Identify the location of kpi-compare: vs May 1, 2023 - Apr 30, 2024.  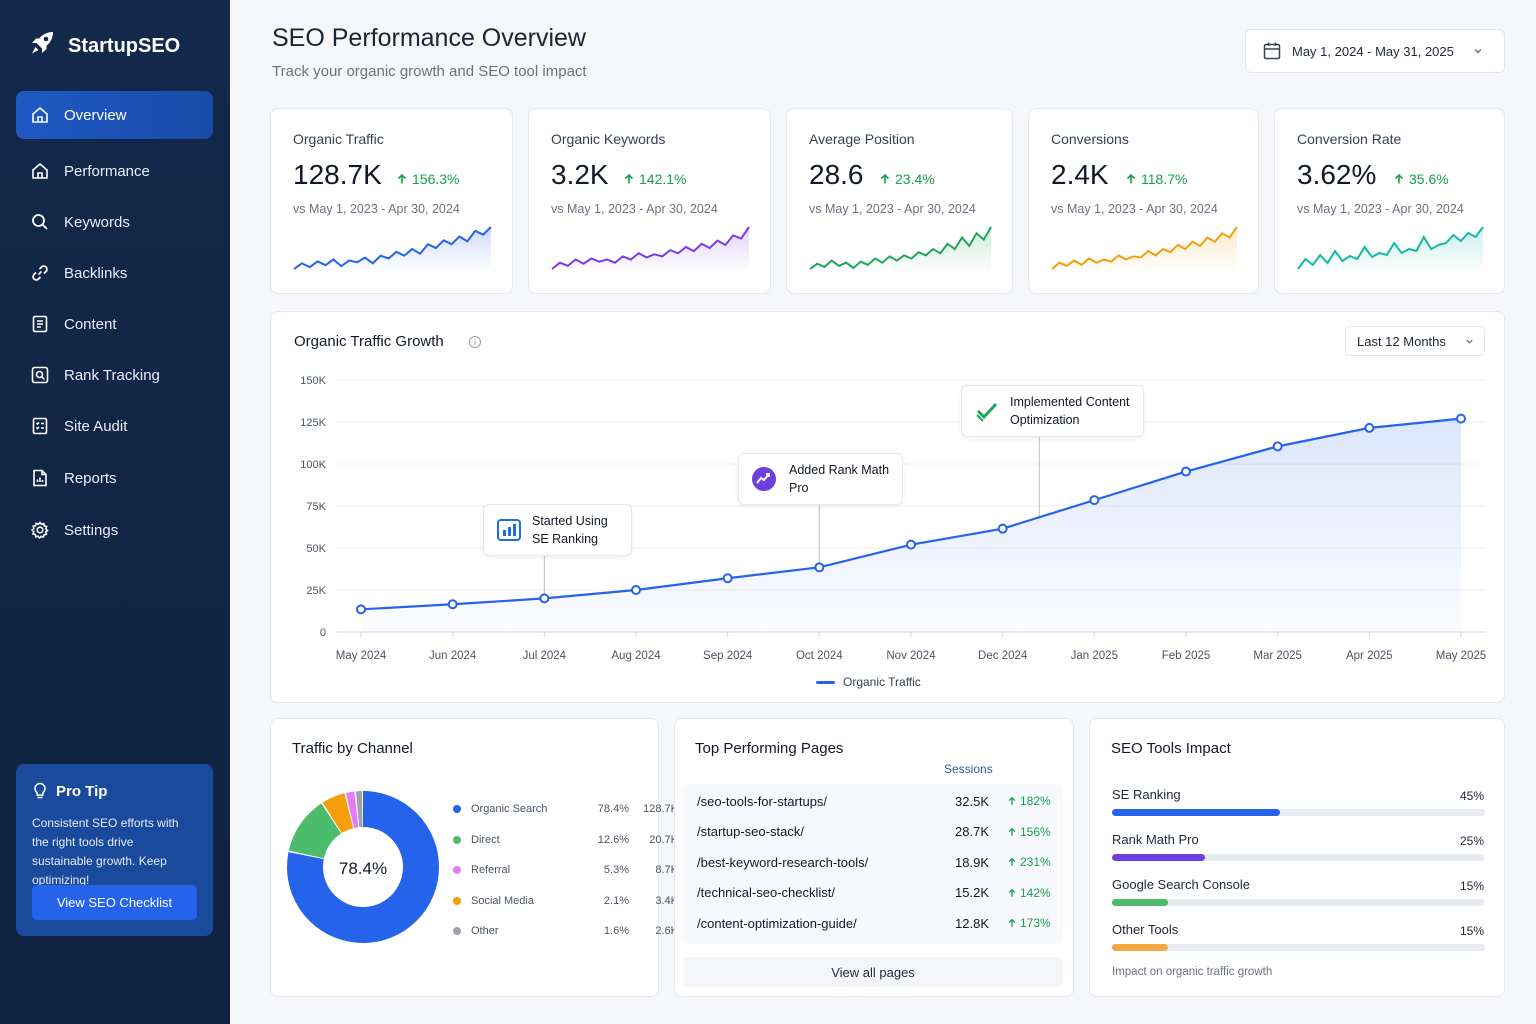
(376, 209).